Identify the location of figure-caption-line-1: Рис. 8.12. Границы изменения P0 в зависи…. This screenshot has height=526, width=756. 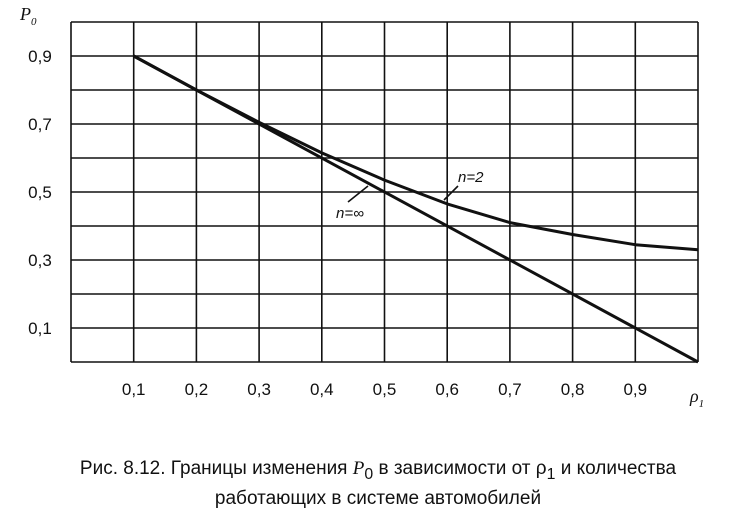
(378, 470).